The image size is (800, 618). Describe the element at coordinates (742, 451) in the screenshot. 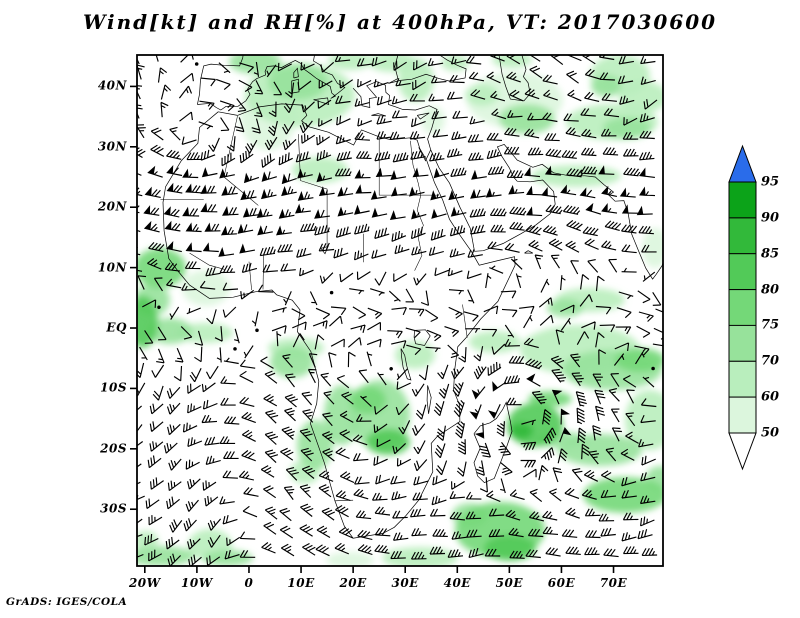

I see `colorbar-under-arrow` at that location.